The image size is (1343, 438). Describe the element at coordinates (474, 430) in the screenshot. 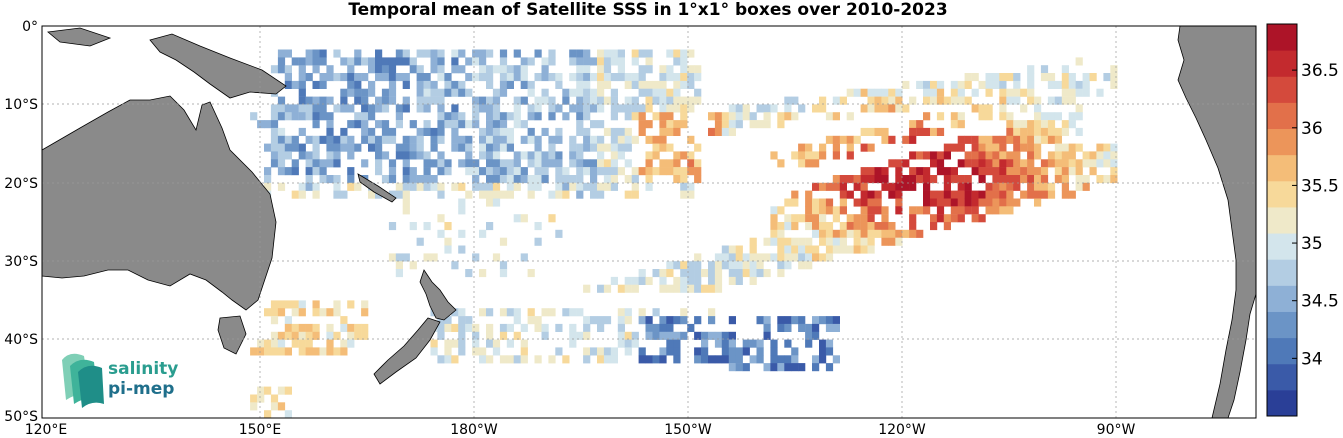

I see `x-tick-label: 180°W` at that location.